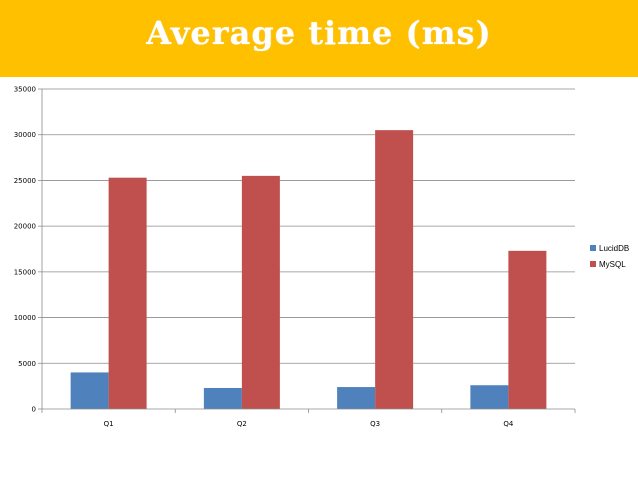  Describe the element at coordinates (109, 424) in the screenshot. I see `x-tick-label: Q1` at that location.